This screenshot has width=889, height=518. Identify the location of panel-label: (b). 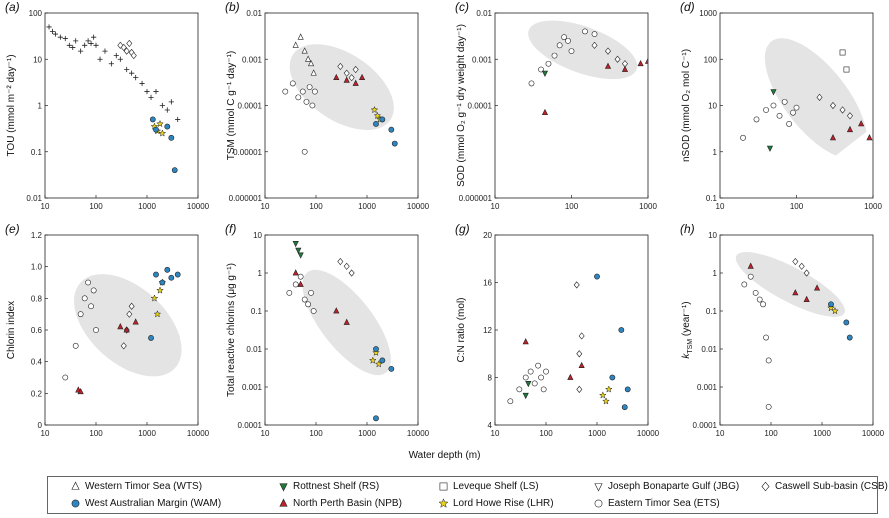
(232, 7).